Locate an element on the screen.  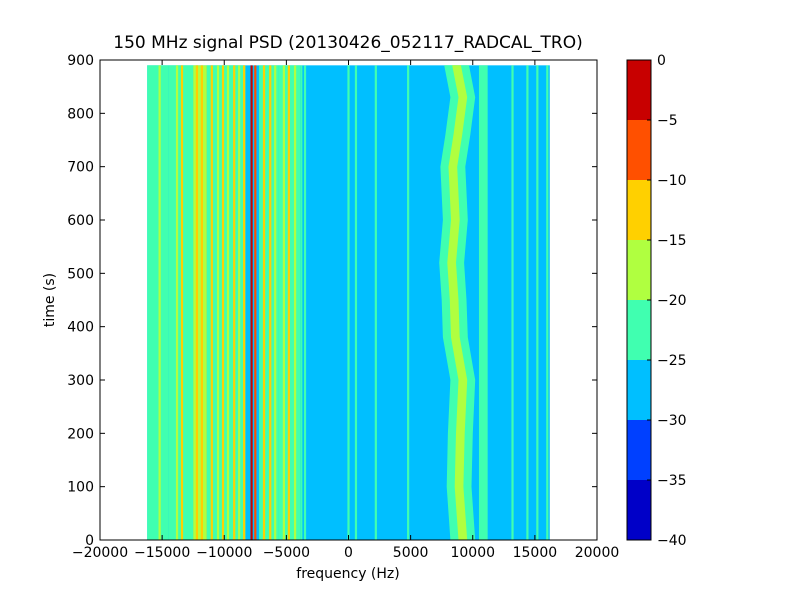
colorbar-tick-label: −10 is located at coordinates (672, 181).